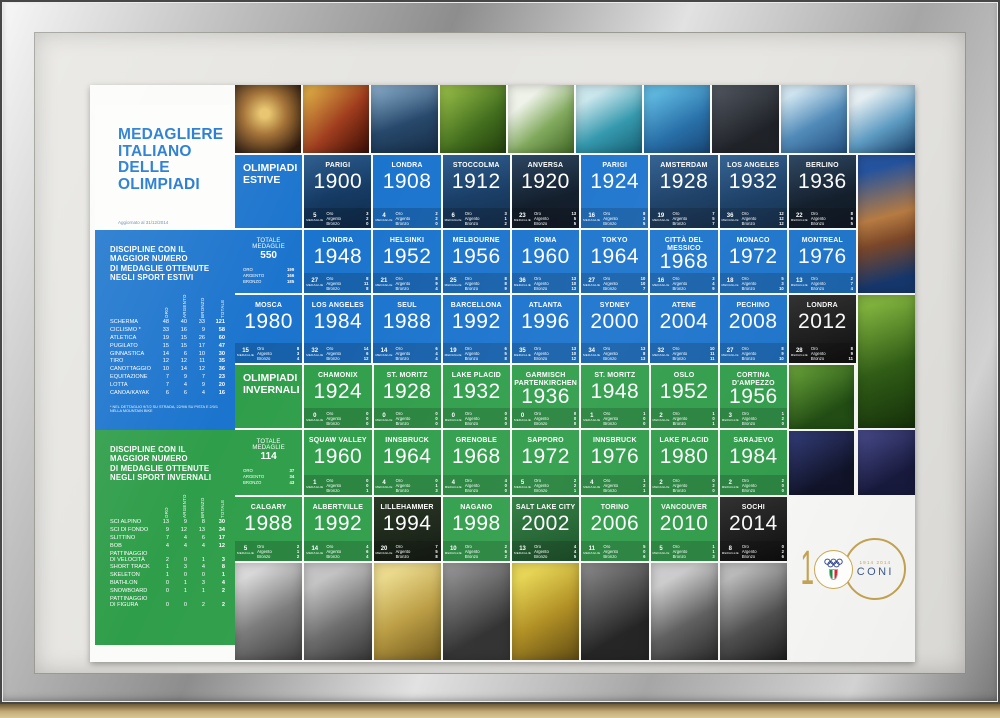 The image size is (1000, 718). I want to click on medal-count: 28, so click(799, 351).